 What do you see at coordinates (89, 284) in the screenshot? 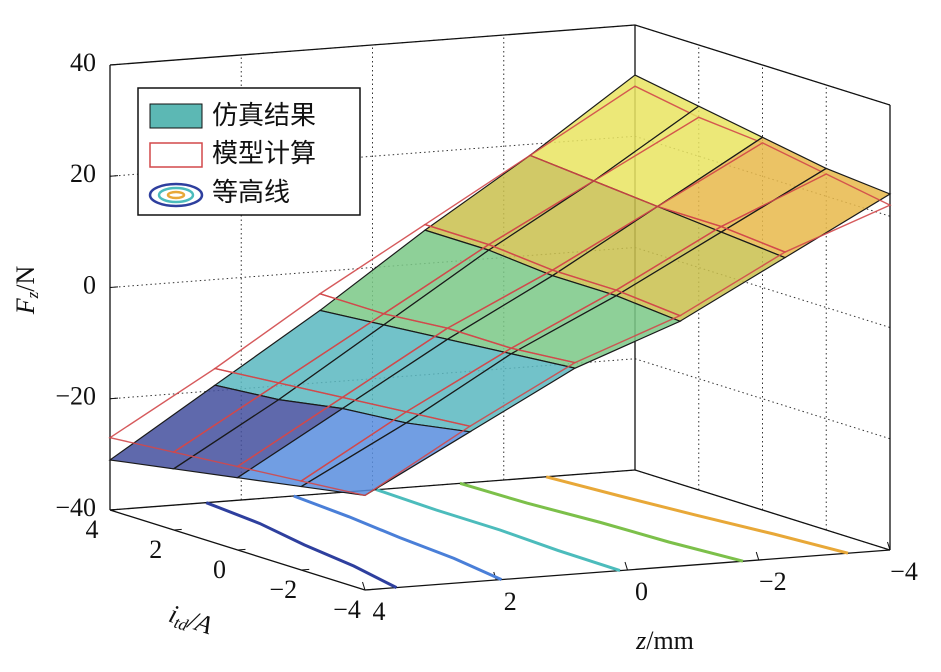
I see `z-tick-label: 0` at bounding box center [89, 284].